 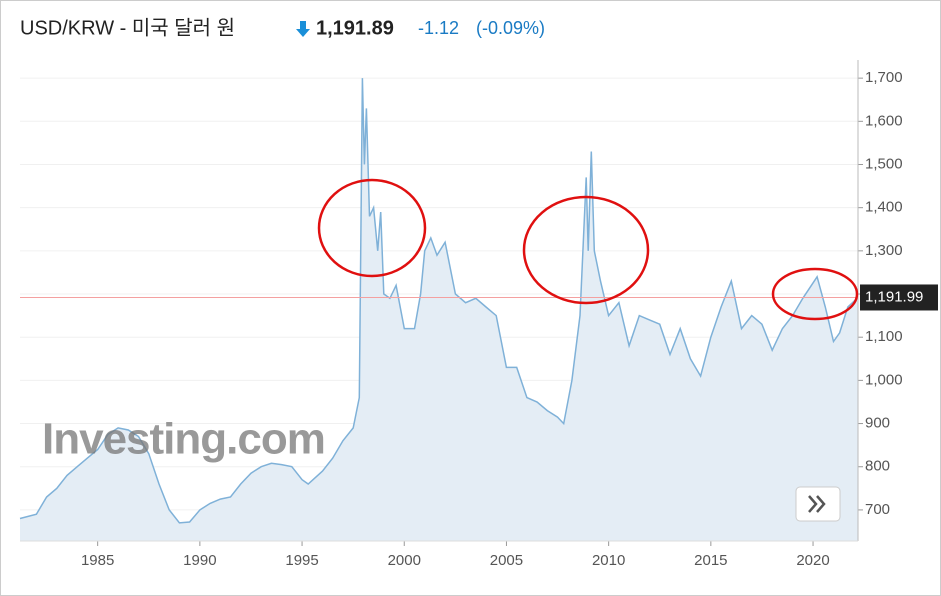 I want to click on y-tick-label: 1,700, so click(x=884, y=77).